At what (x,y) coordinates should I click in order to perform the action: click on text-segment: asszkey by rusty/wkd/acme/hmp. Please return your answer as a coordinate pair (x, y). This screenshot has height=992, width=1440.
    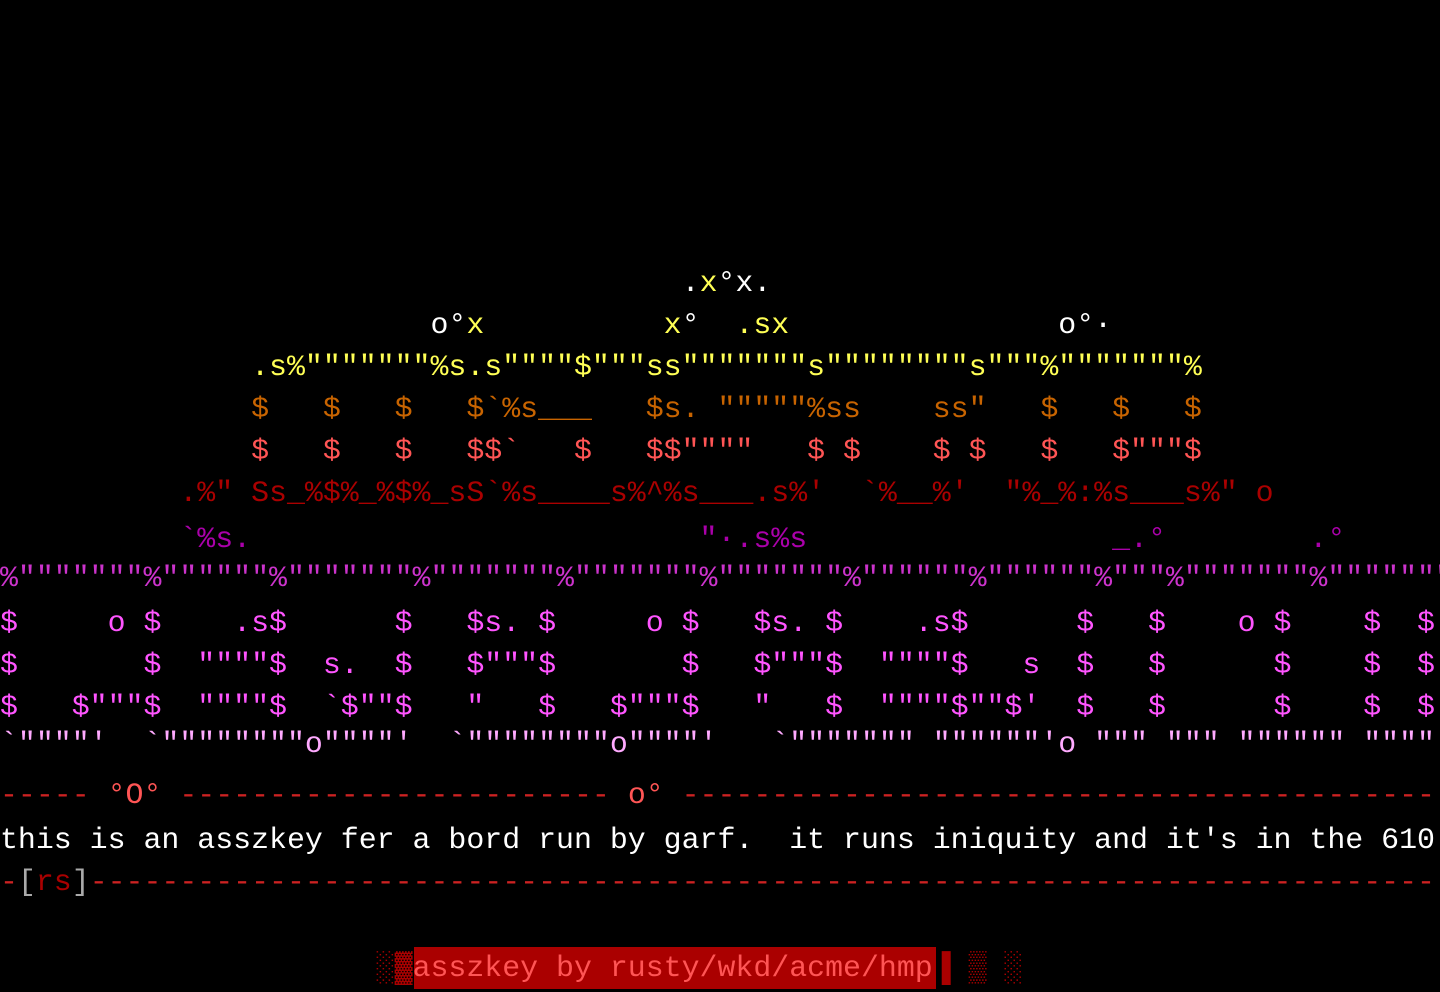
    Looking at the image, I should click on (673, 968).